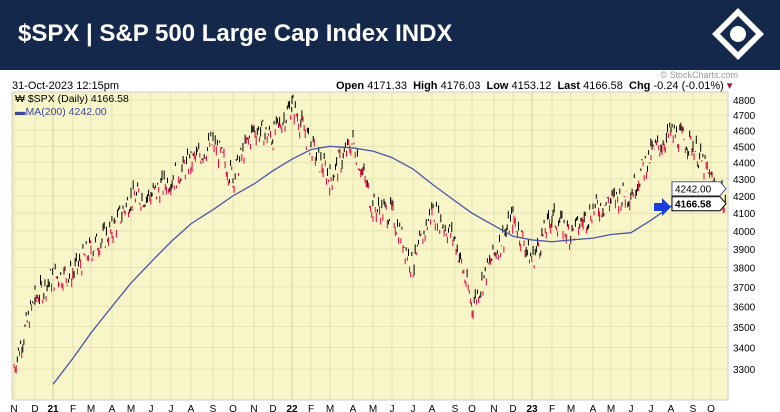  What do you see at coordinates (744, 147) in the screenshot?
I see `y-tick-label: 4500` at bounding box center [744, 147].